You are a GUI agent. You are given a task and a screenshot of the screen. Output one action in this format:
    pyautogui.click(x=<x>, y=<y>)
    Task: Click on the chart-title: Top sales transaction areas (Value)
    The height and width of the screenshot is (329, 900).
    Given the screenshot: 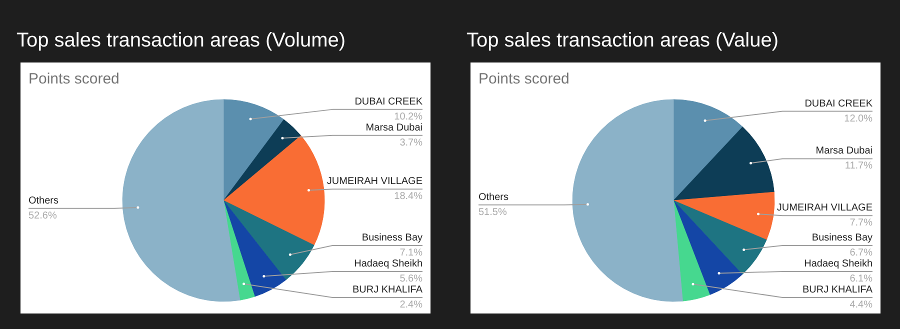 What is the action you would take?
    pyautogui.click(x=622, y=41)
    